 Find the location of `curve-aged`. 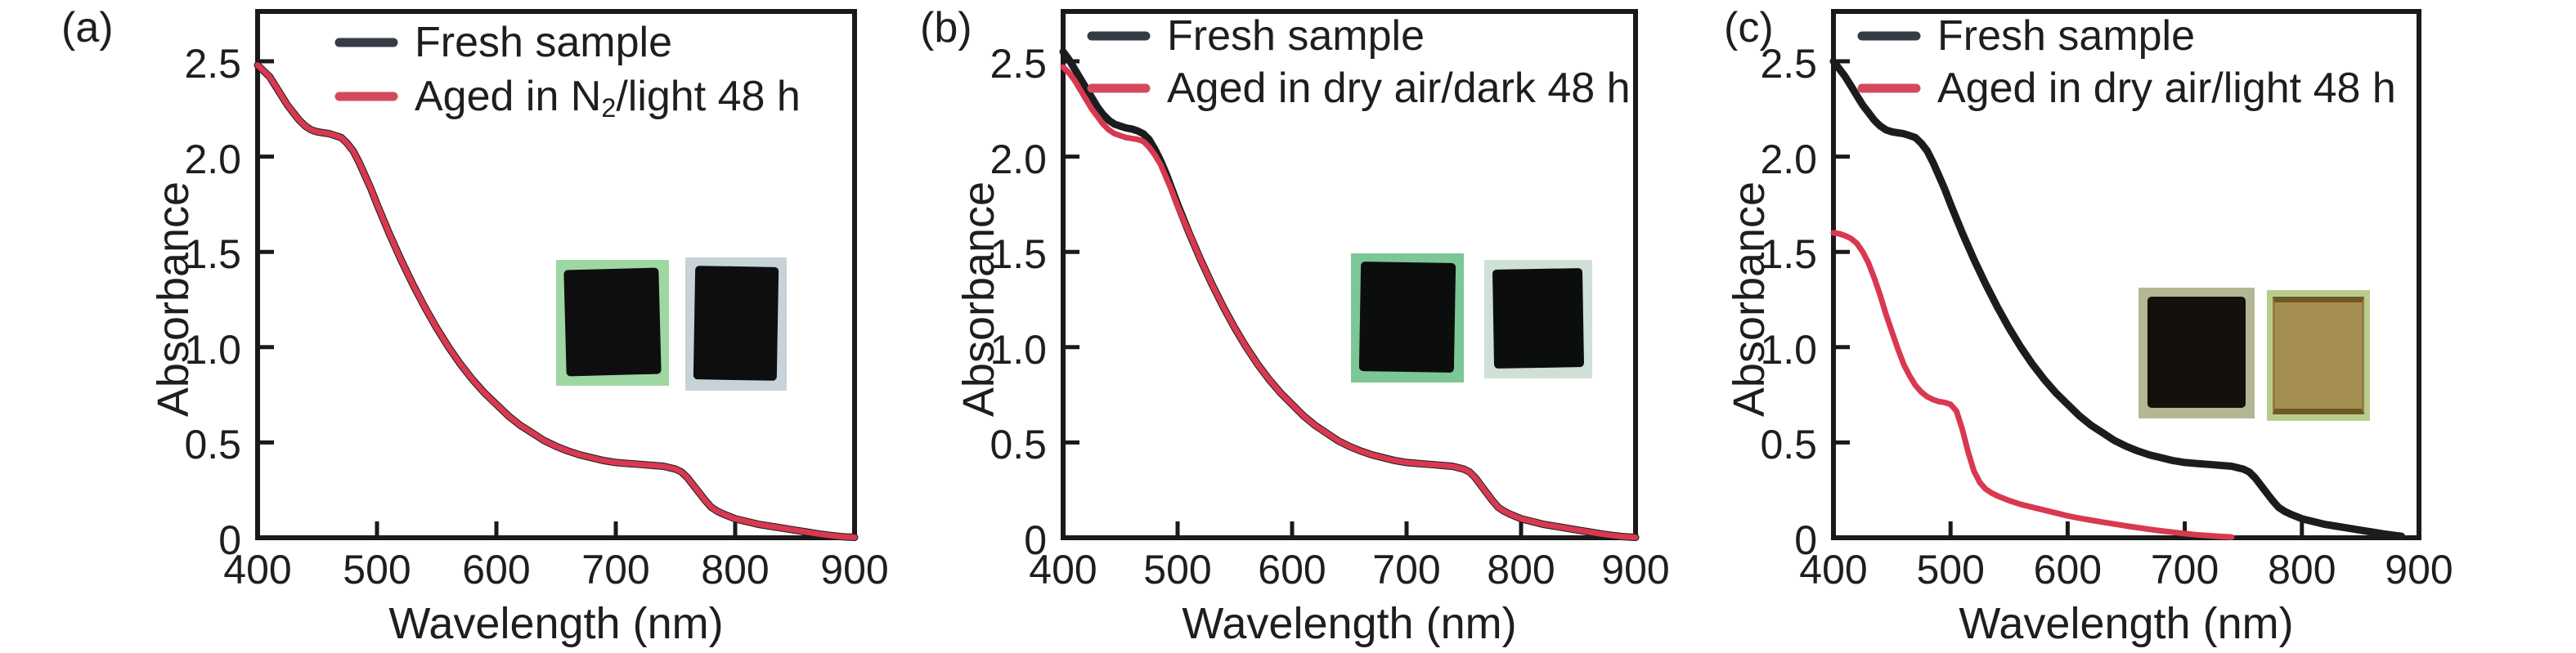

curve-aged is located at coordinates (2033, 385).